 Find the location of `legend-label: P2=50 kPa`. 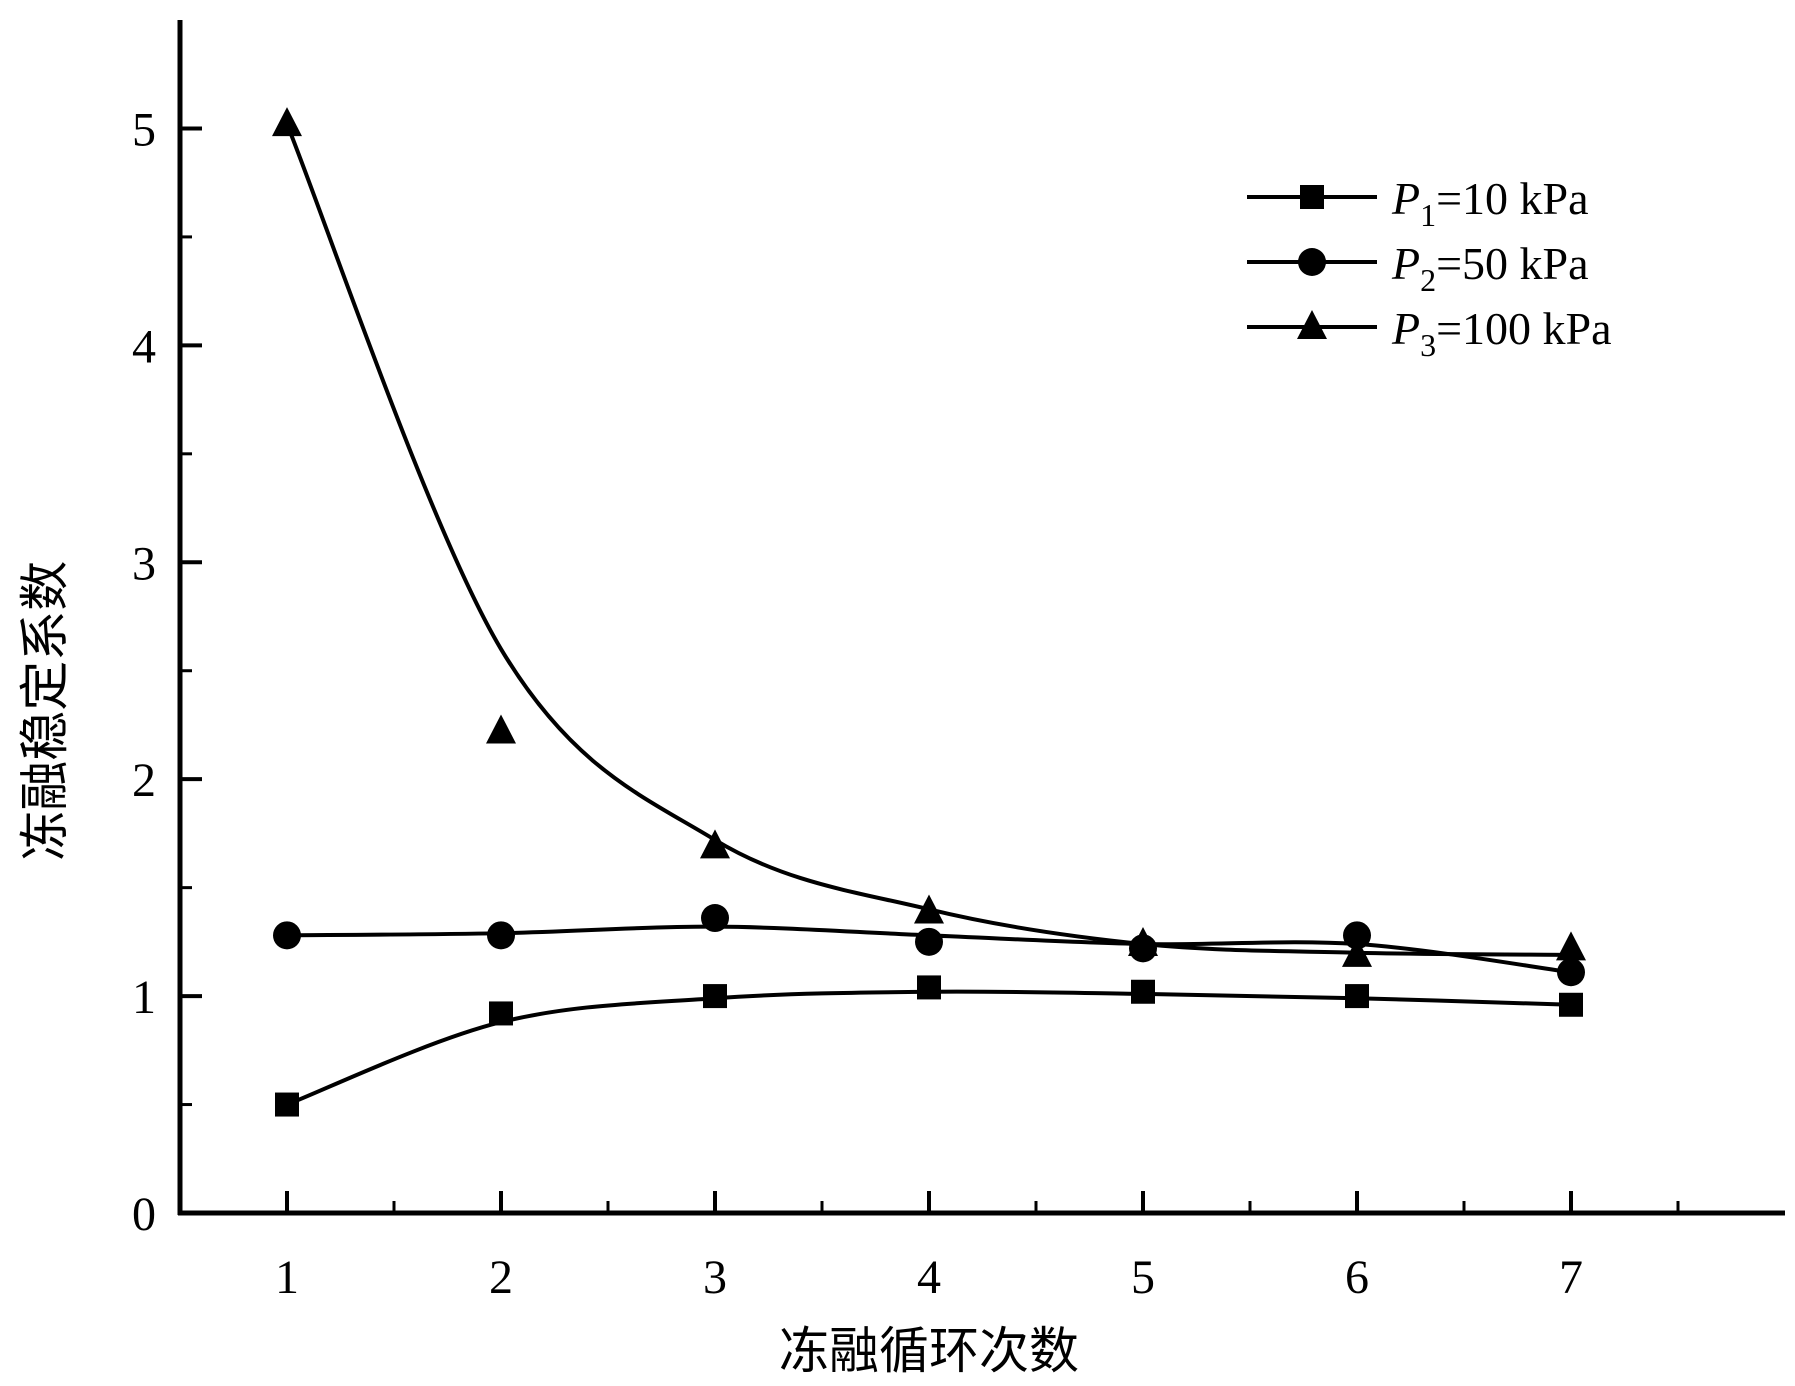

legend-label: P2=50 kPa is located at coordinates (1490, 268).